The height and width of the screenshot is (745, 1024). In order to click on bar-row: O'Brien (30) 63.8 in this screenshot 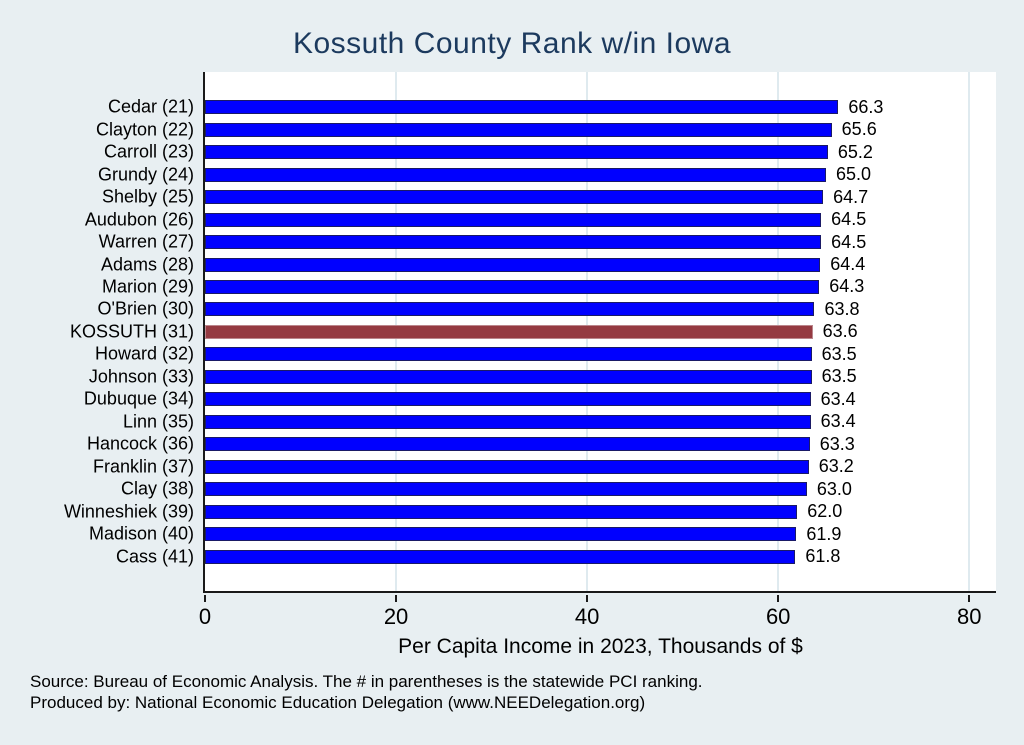, I will do `click(547, 309)`.